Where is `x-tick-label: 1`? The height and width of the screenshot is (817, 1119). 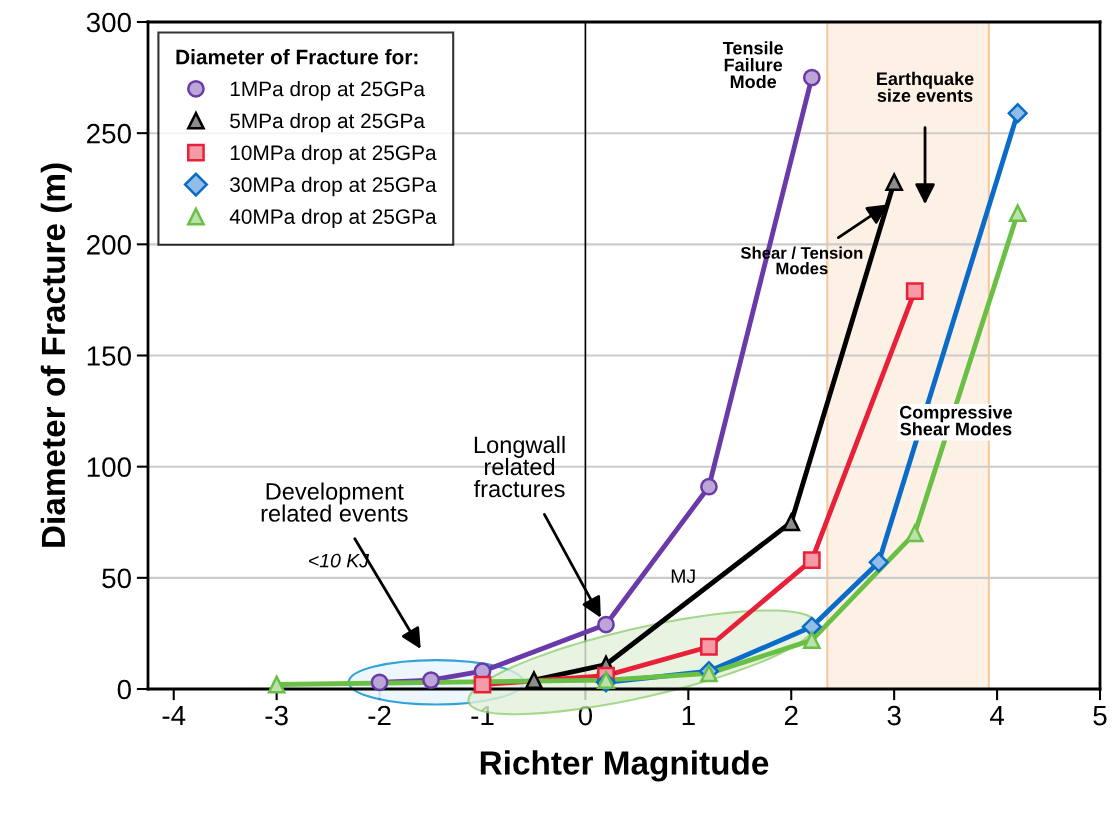 x-tick-label: 1 is located at coordinates (688, 715).